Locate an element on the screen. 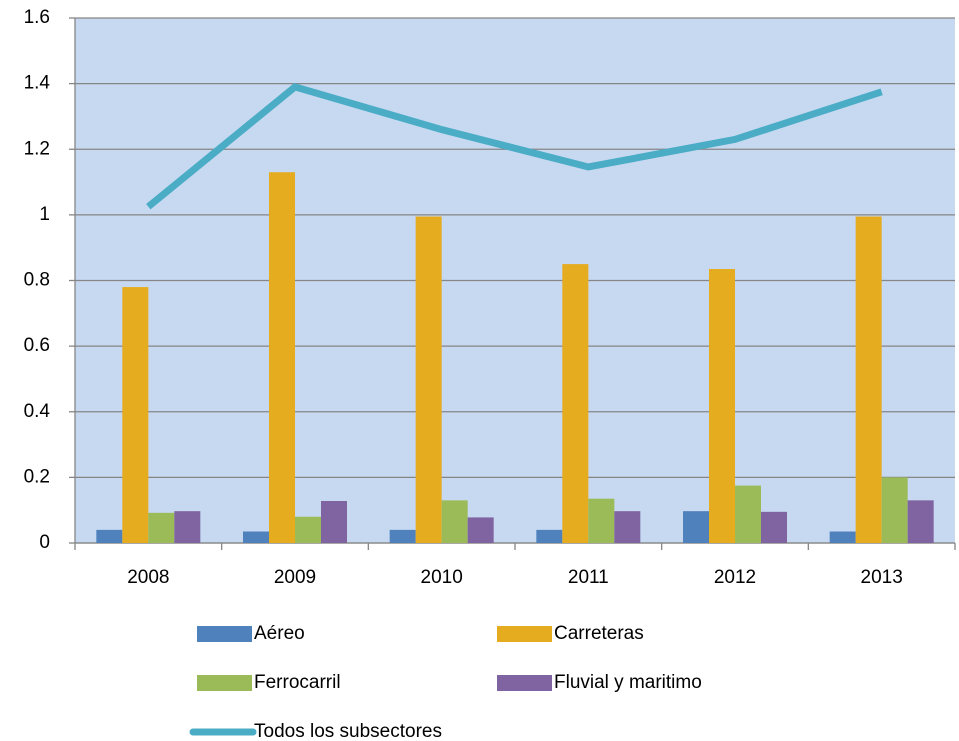 This screenshot has width=959, height=741. legend-label: Aéreo is located at coordinates (279, 633).